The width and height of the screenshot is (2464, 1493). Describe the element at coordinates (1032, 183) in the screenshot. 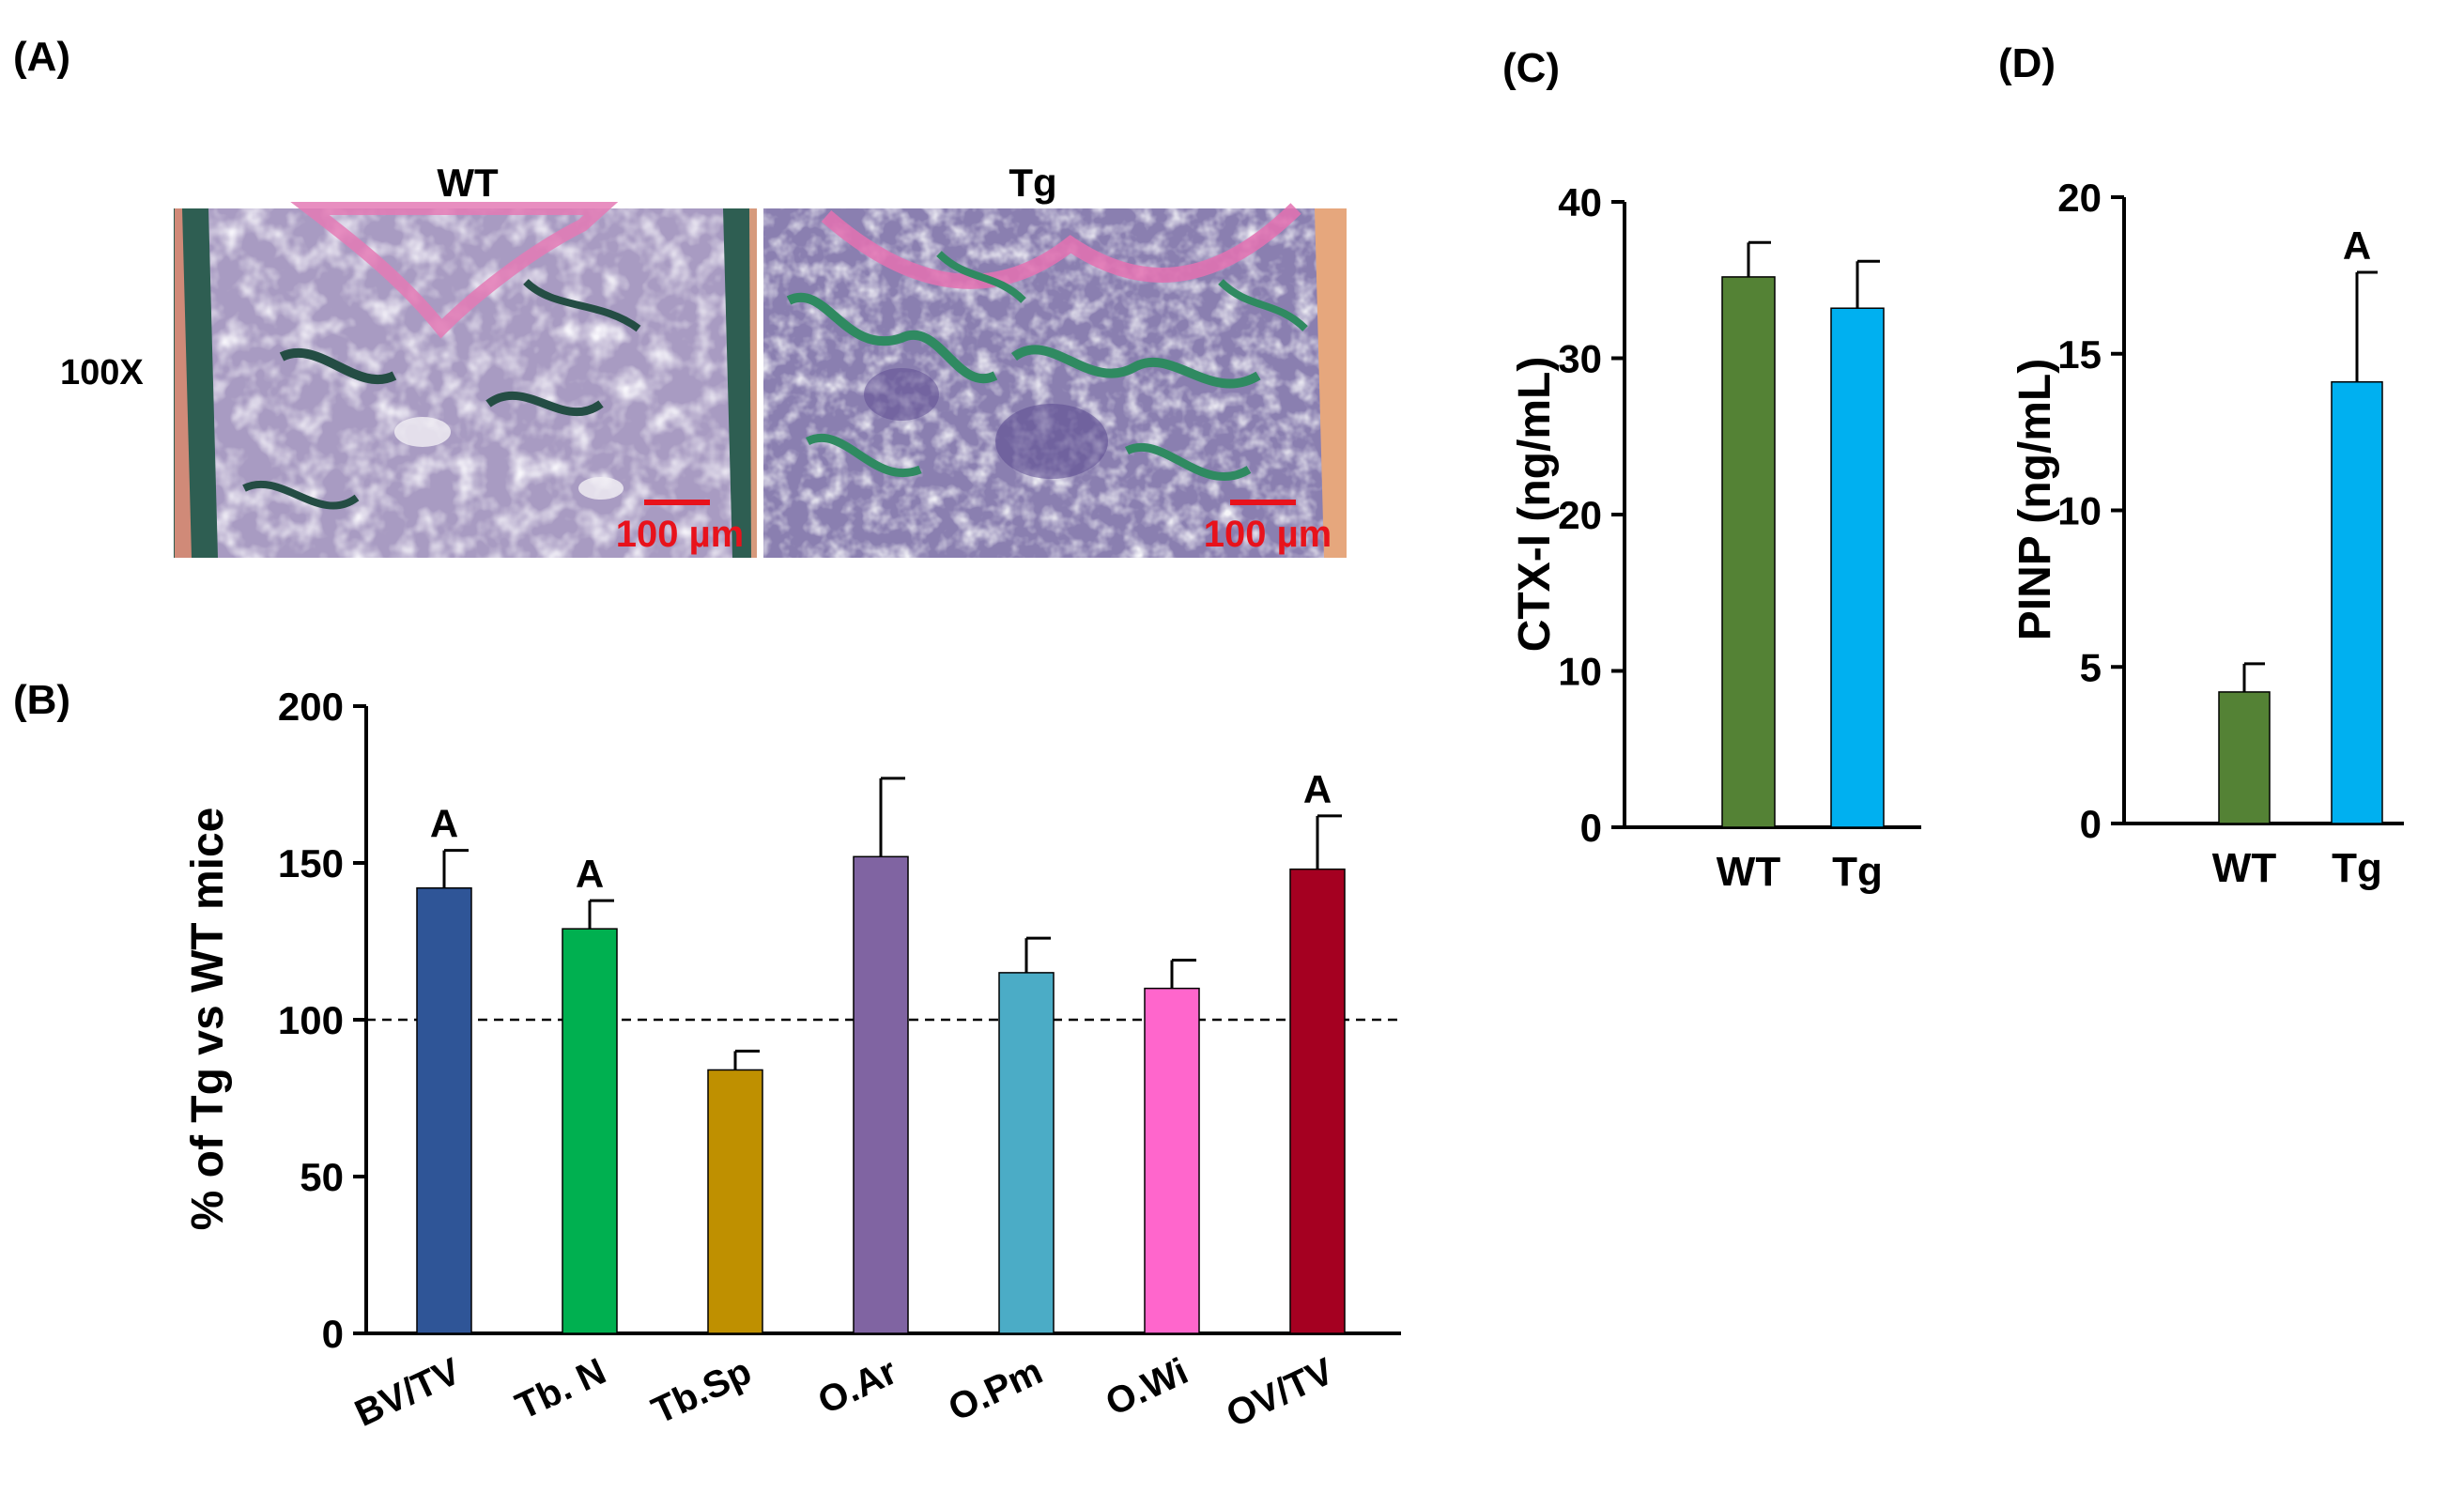

I see `histology-label-tg: Tg` at that location.